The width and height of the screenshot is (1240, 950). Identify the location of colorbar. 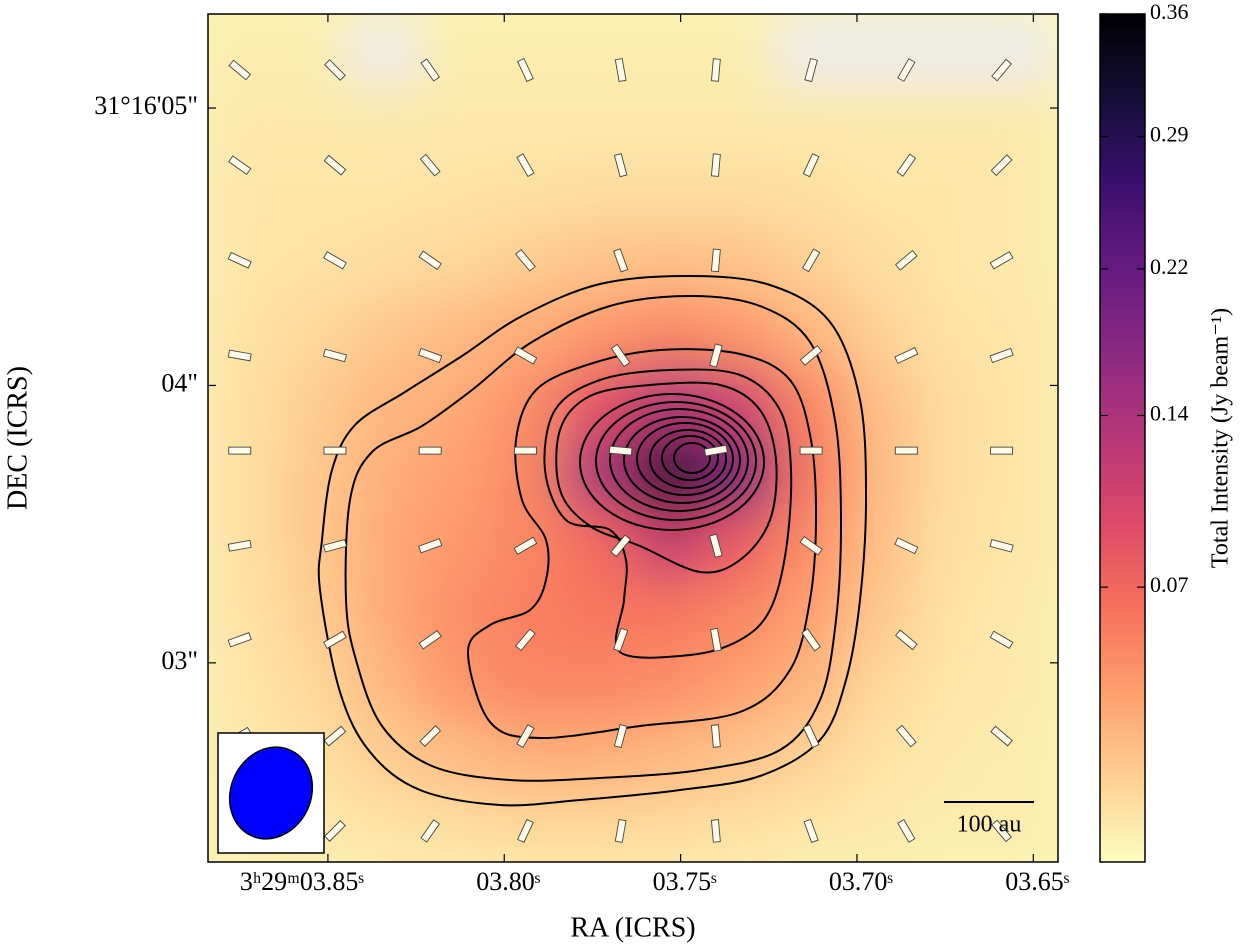
(1122, 438).